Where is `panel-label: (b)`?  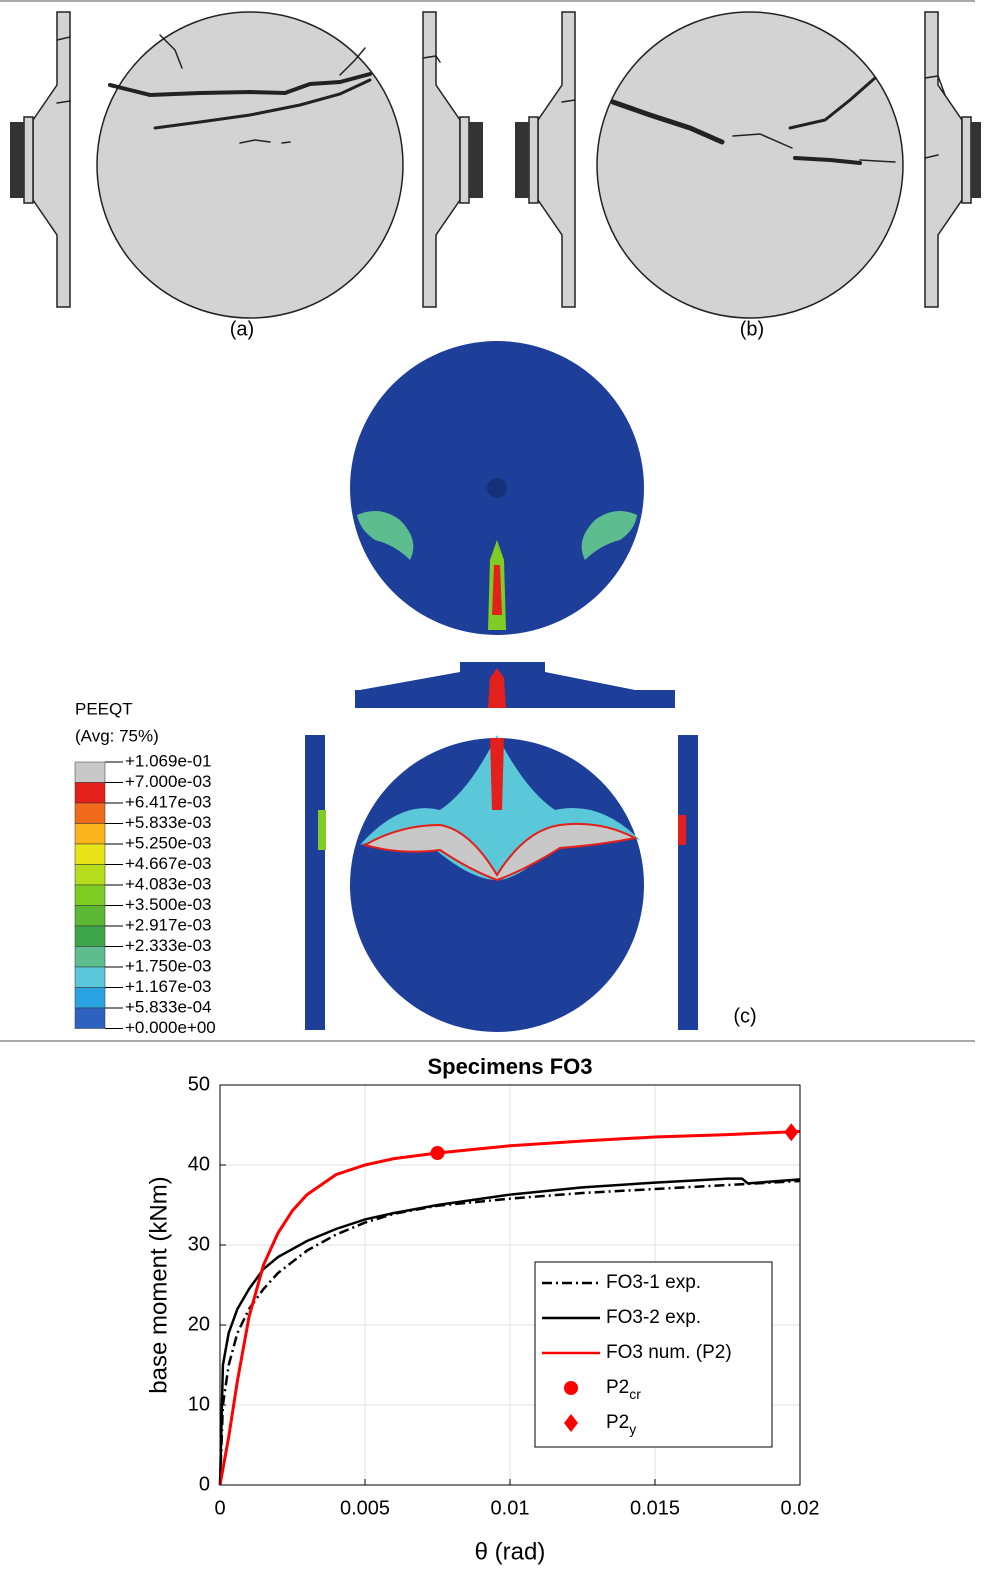 panel-label: (b) is located at coordinates (752, 329).